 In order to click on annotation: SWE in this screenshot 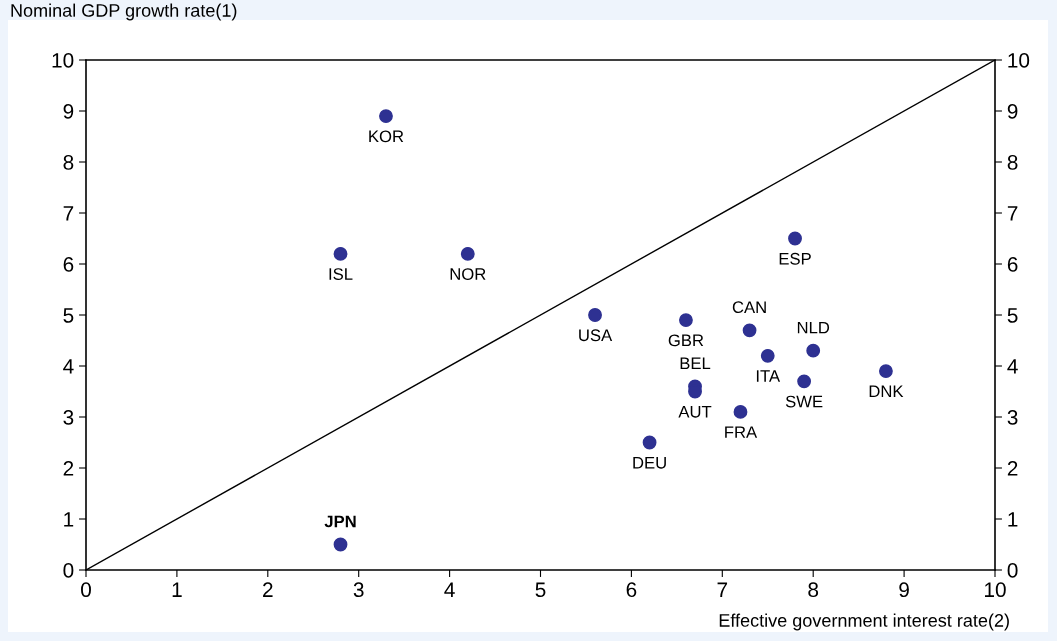, I will do `click(804, 401)`.